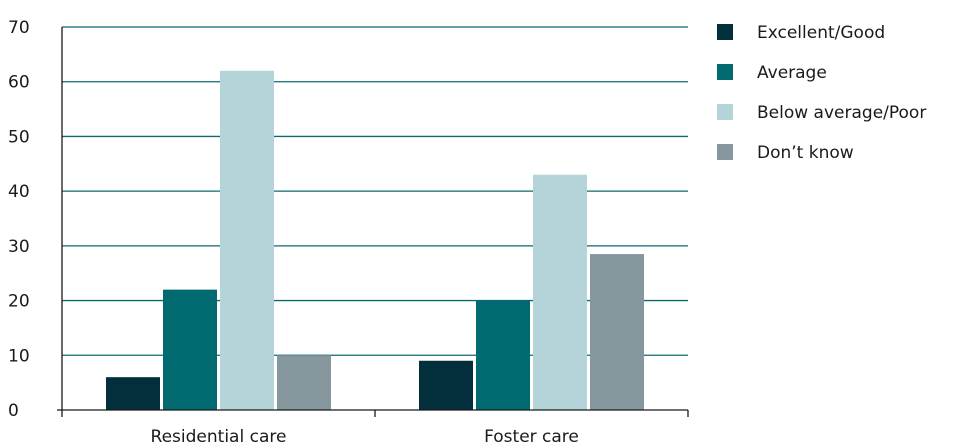  Describe the element at coordinates (19, 247) in the screenshot. I see `y-tick-label: 30` at that location.